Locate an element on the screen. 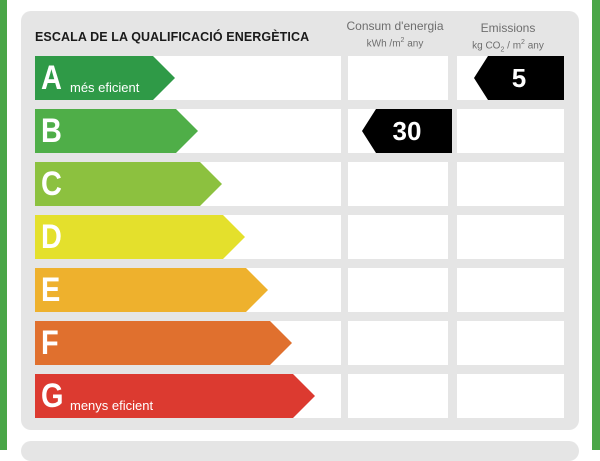 The height and width of the screenshot is (461, 600). rating-letter: A is located at coordinates (51, 78).